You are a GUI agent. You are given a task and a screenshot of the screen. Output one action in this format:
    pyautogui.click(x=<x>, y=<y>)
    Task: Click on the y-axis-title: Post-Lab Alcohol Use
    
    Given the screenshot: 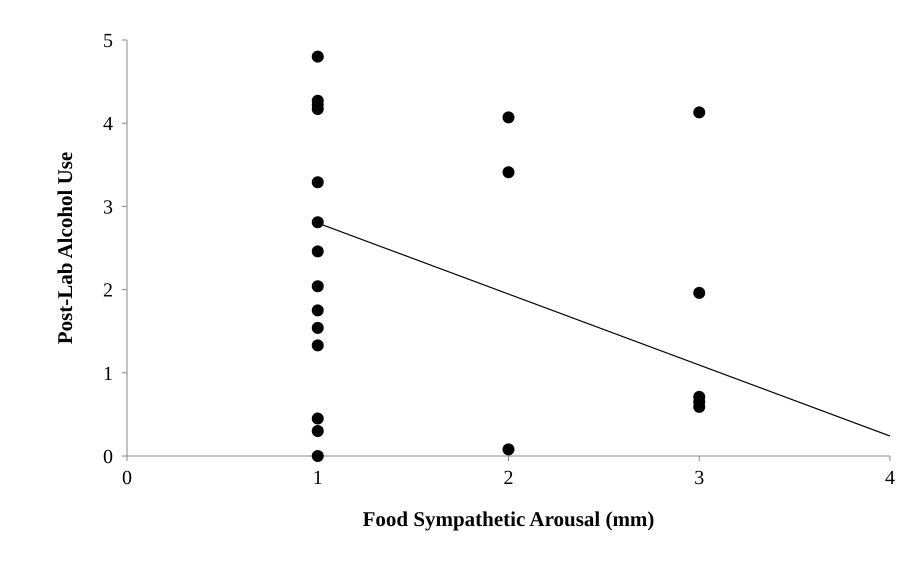 What is the action you would take?
    pyautogui.click(x=65, y=248)
    